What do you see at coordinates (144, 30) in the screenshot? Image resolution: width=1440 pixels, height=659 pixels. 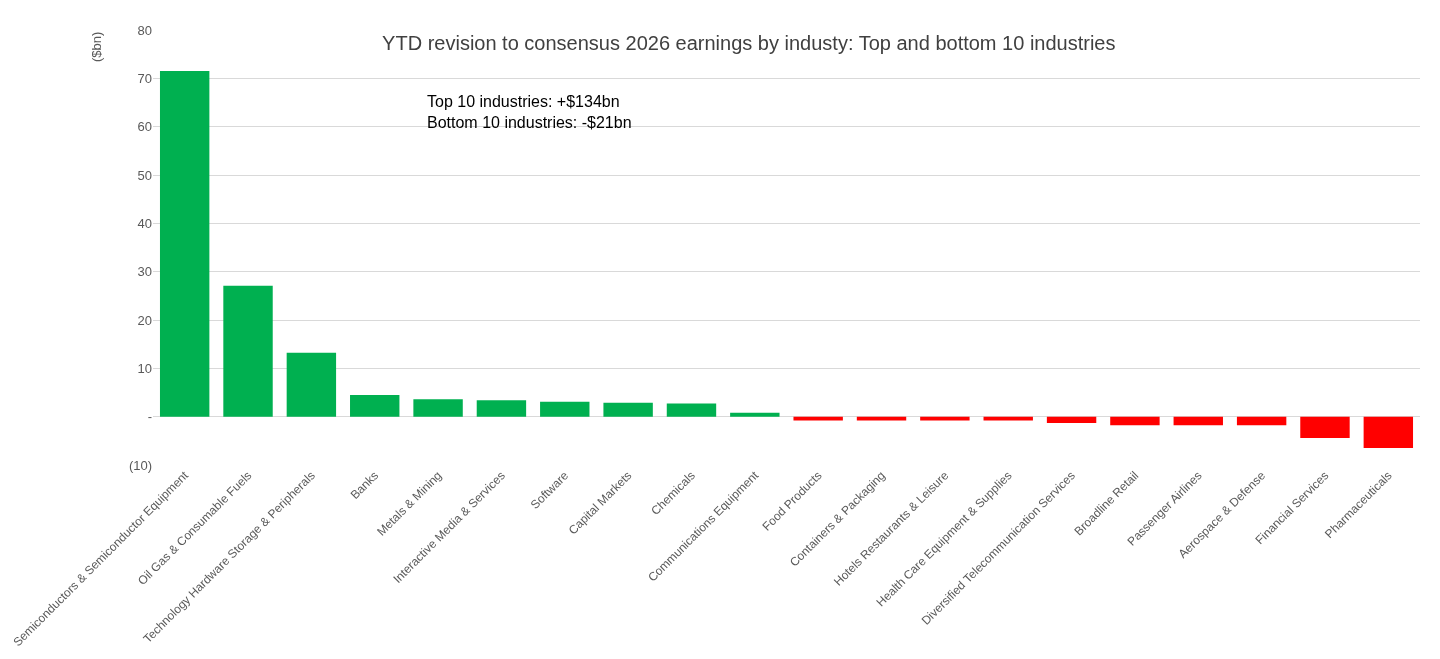 I see `y-tick-label: 80` at bounding box center [144, 30].